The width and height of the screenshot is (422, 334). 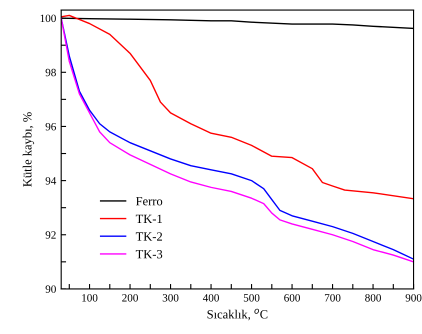 What do you see at coordinates (149, 236) in the screenshot?
I see `legend-label: TK-2` at bounding box center [149, 236].